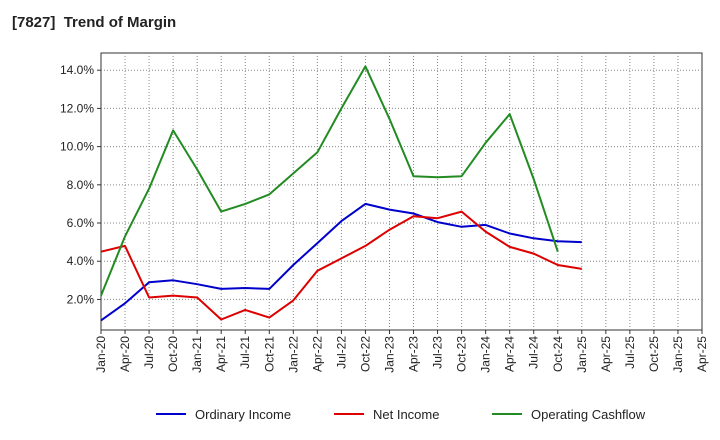 Image resolution: width=720 pixels, height=440 pixels. I want to click on net-income-legend-label: Net Income, so click(406, 414).